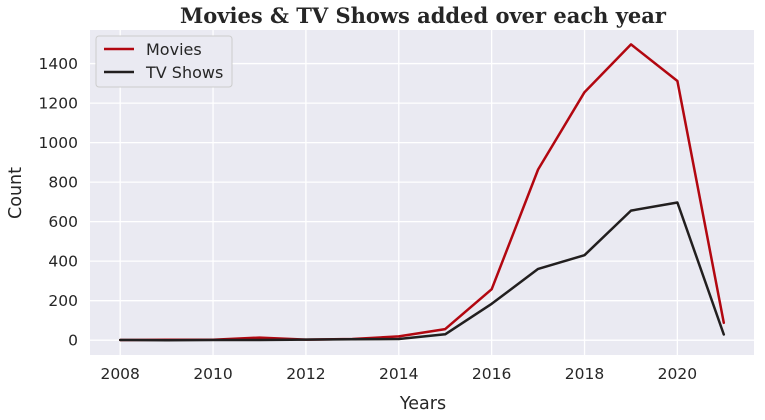  What do you see at coordinates (305, 374) in the screenshot?
I see `x-tick-label: 2012` at bounding box center [305, 374].